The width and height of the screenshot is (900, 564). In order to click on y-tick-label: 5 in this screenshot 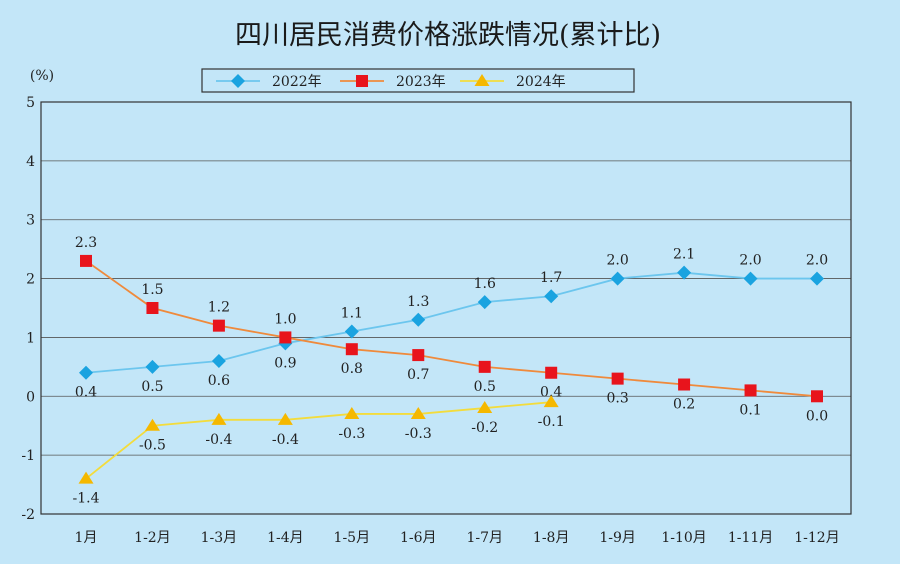, I will do `click(30, 103)`.